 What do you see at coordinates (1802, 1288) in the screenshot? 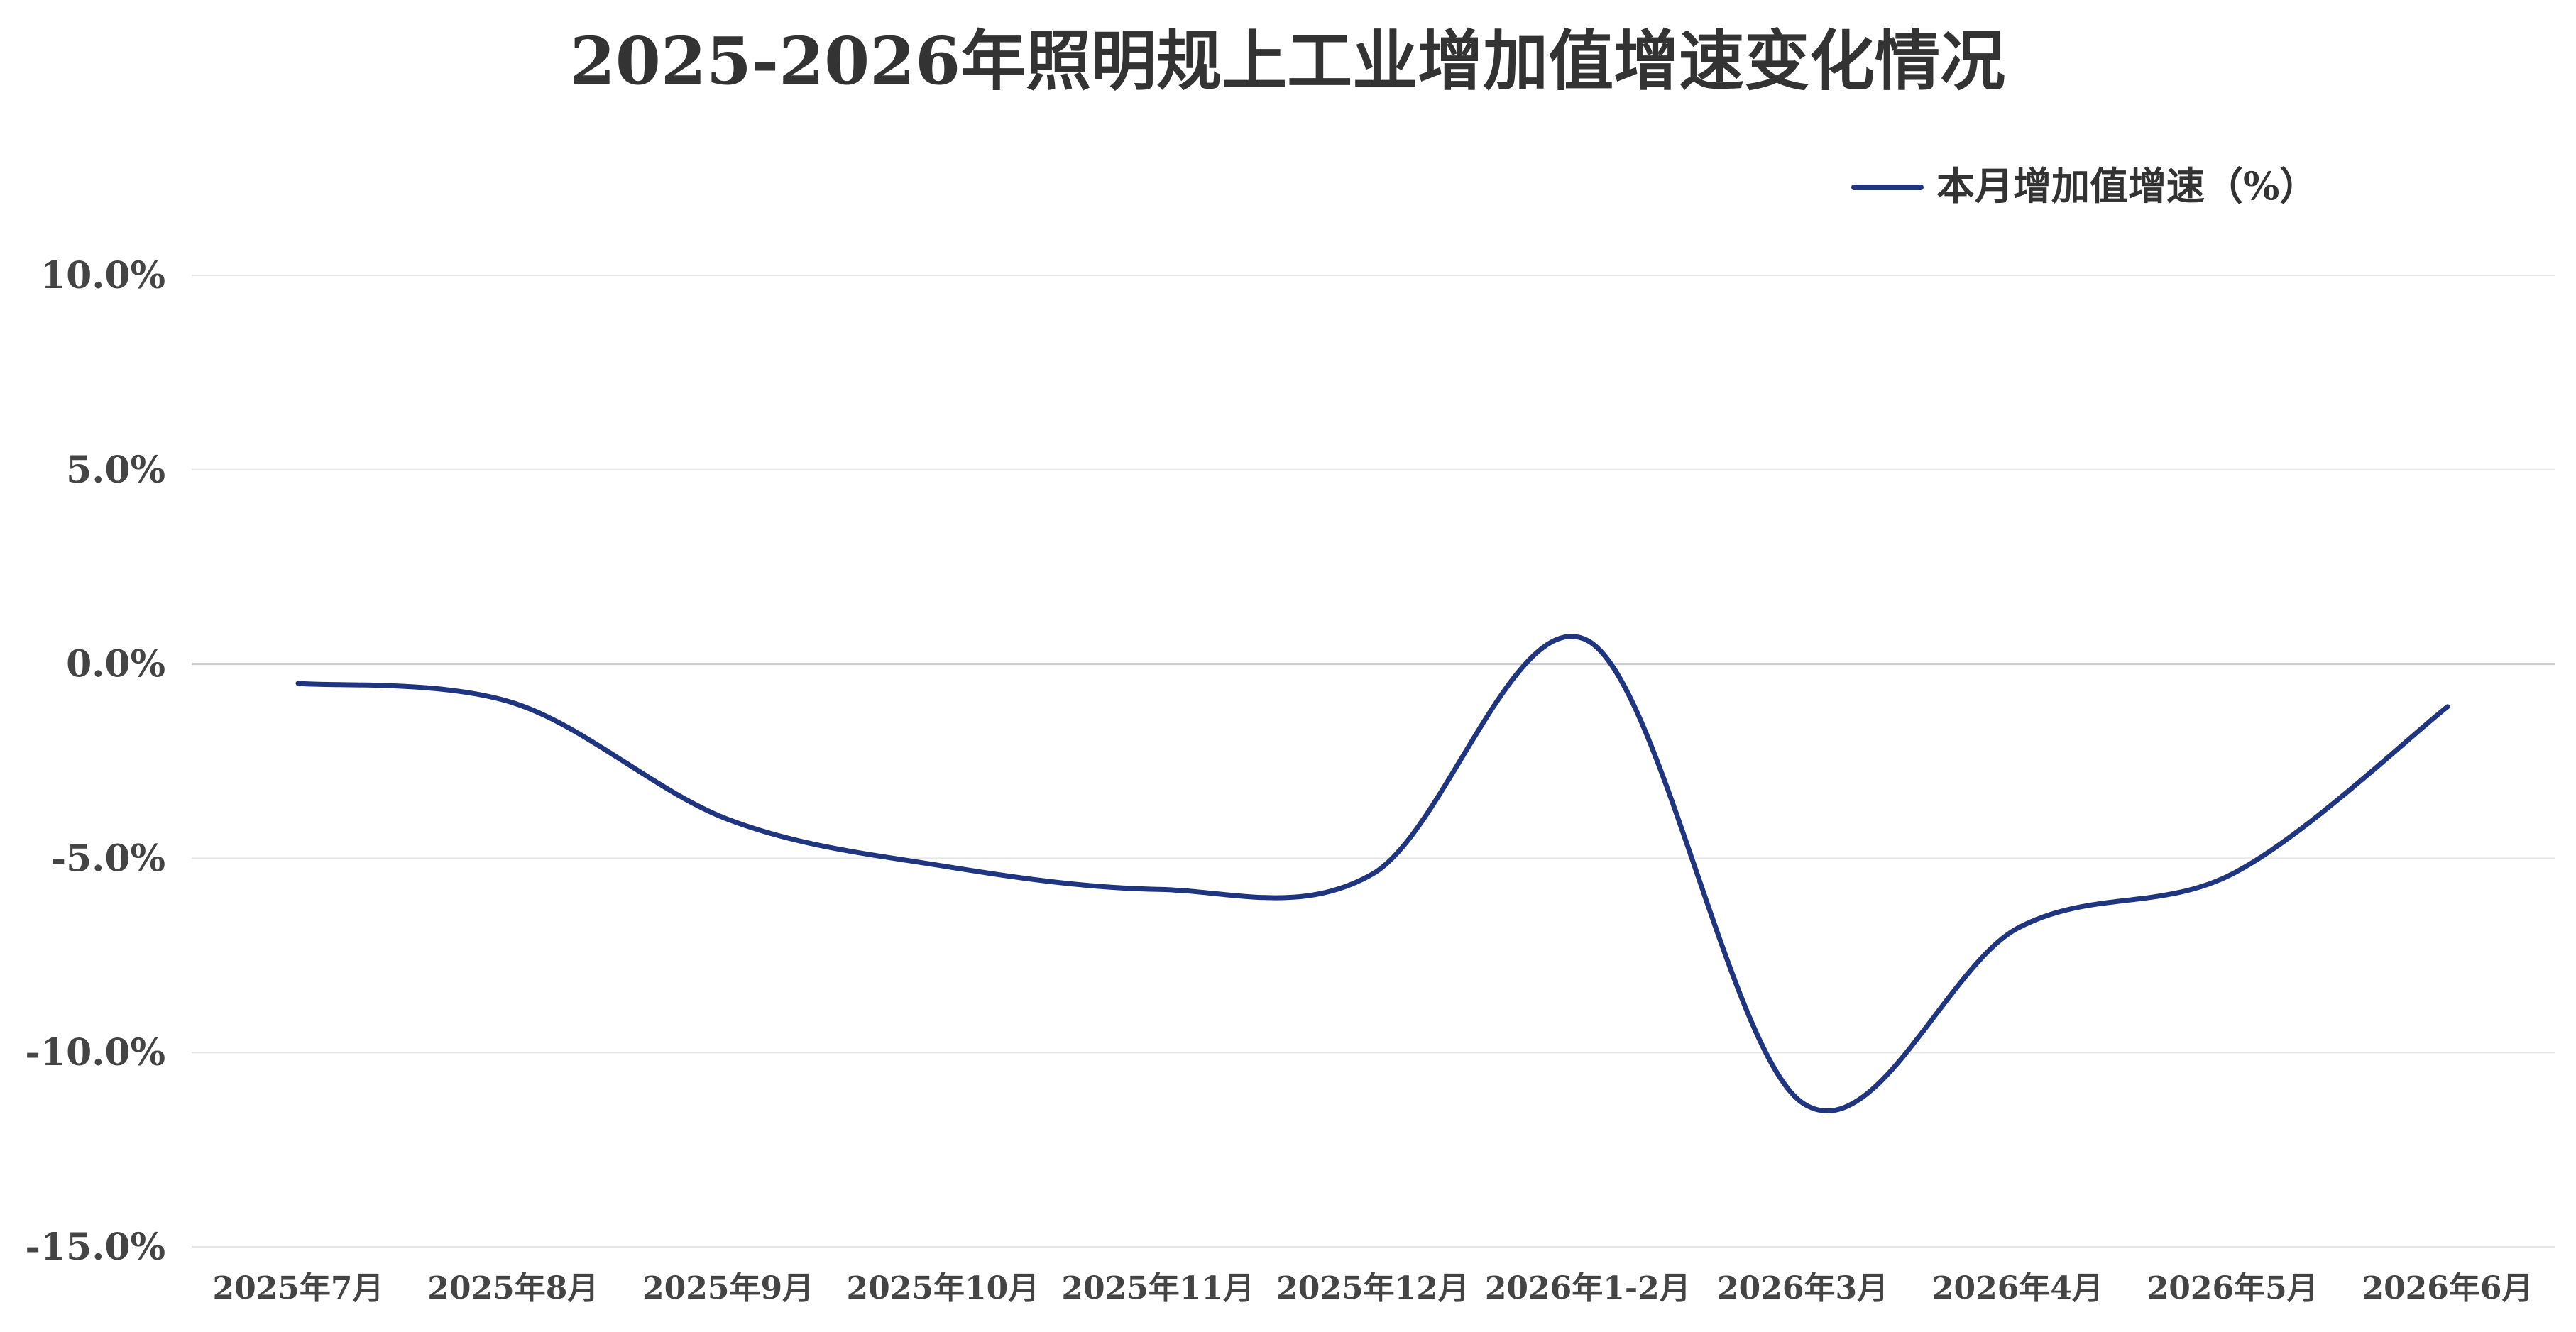
I see `x-tick-label: 2026年3月` at bounding box center [1802, 1288].